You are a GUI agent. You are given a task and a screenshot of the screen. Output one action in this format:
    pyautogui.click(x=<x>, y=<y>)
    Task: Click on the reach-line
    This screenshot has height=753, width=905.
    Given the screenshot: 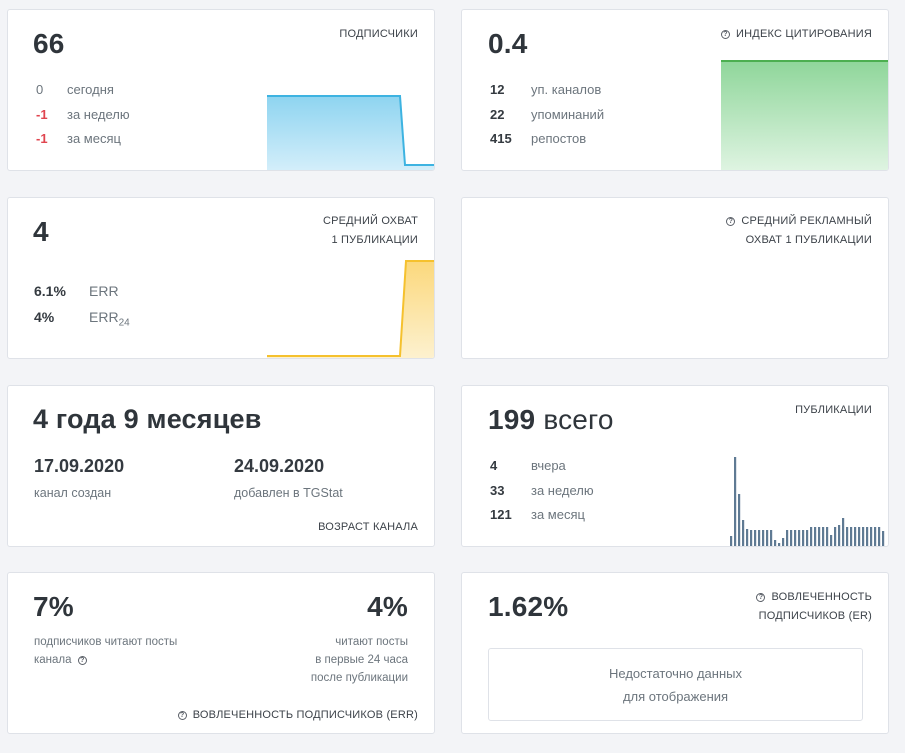 What is the action you would take?
    pyautogui.click(x=350, y=308)
    